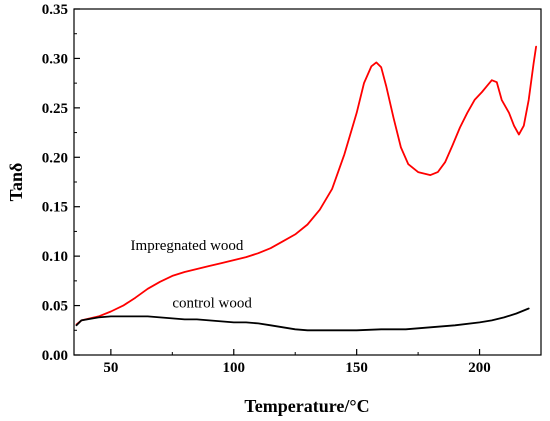 The image size is (550, 421). Describe the element at coordinates (55, 59) in the screenshot. I see `y-tick-label: 0.30` at that location.